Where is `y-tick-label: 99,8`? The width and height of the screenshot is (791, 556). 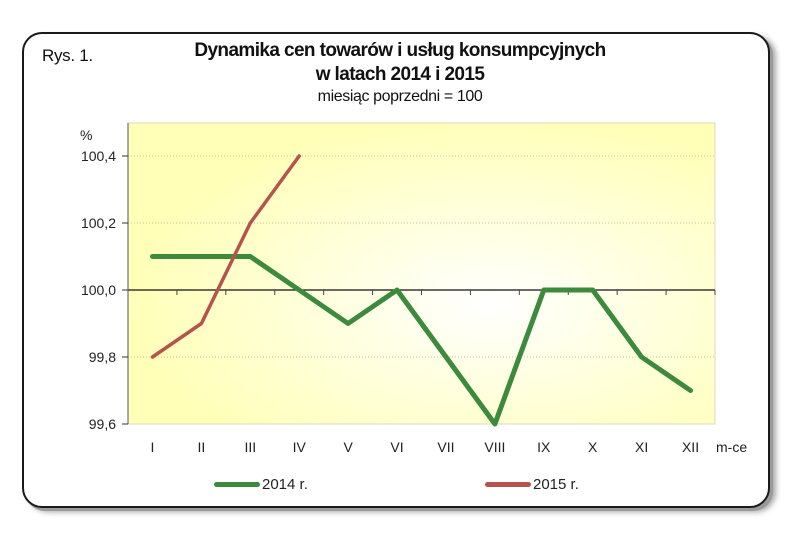
y-tick-label: 99,8 is located at coordinates (102, 357).